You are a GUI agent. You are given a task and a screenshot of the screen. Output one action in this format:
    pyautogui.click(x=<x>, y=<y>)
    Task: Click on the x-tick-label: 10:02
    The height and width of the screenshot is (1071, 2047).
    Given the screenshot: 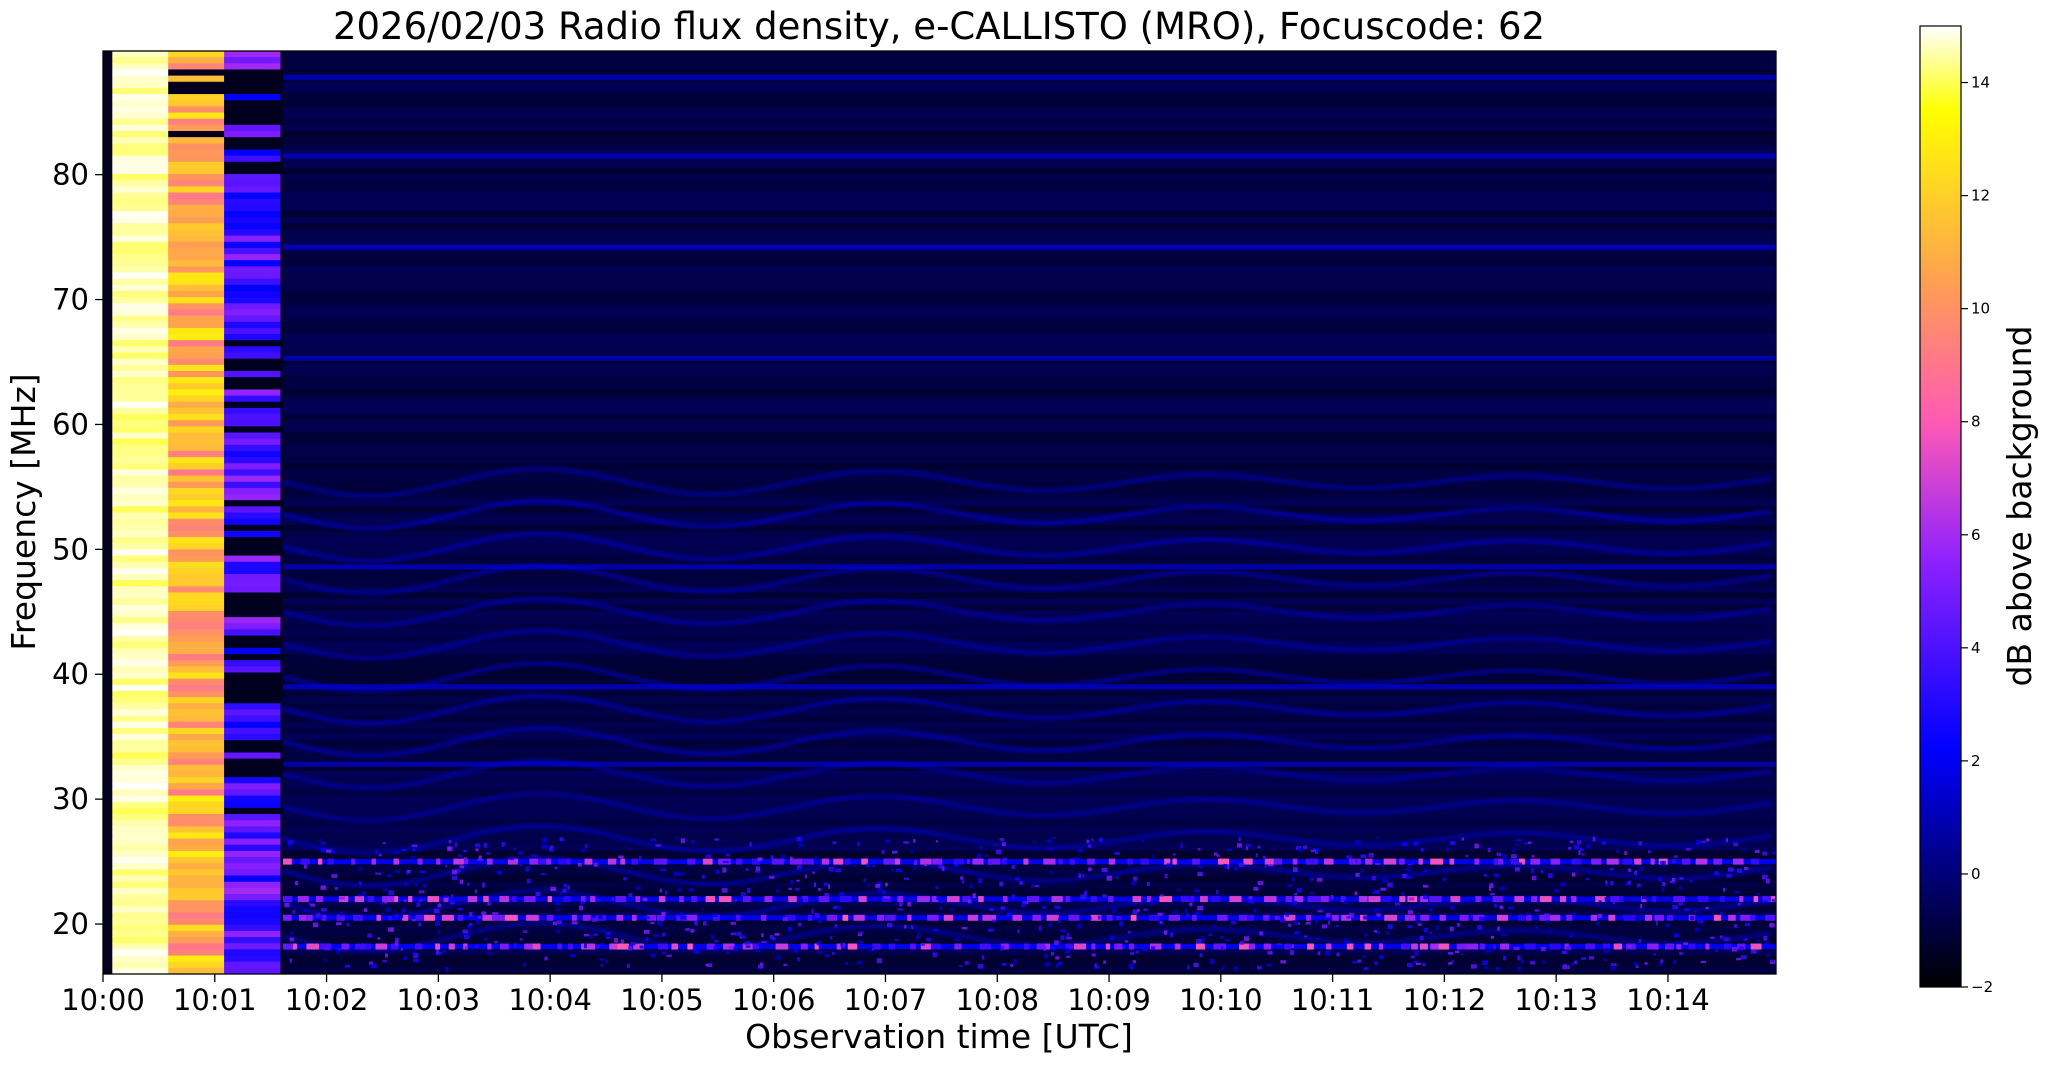 What is the action you would take?
    pyautogui.click(x=327, y=1000)
    